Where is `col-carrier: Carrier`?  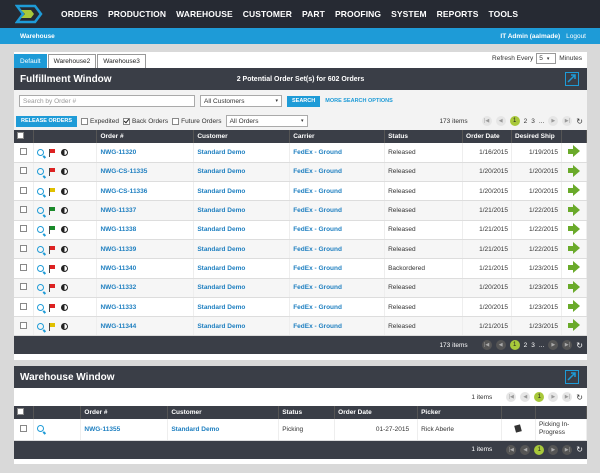
col-carrier: Carrier is located at coordinates (337, 136).